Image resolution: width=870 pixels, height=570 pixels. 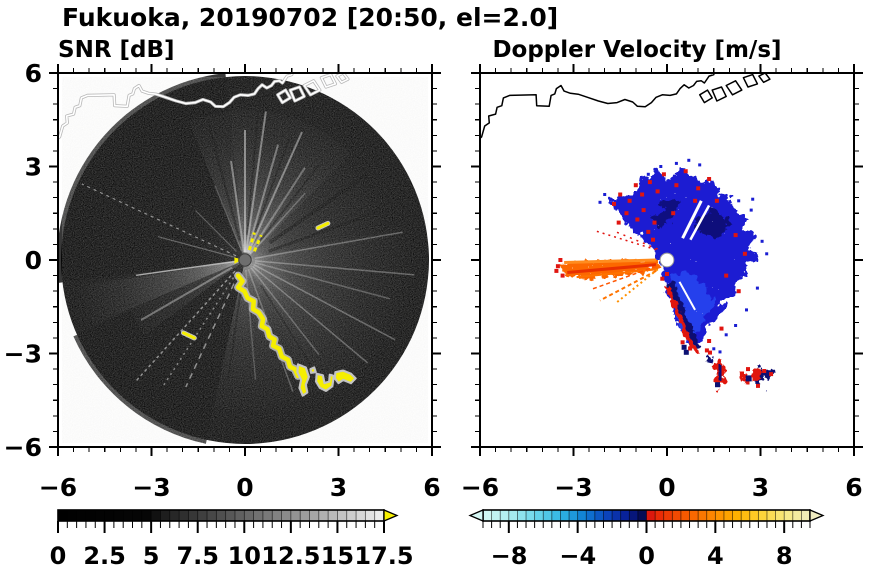 I want to click on cbar-label: 10, so click(x=244, y=556).